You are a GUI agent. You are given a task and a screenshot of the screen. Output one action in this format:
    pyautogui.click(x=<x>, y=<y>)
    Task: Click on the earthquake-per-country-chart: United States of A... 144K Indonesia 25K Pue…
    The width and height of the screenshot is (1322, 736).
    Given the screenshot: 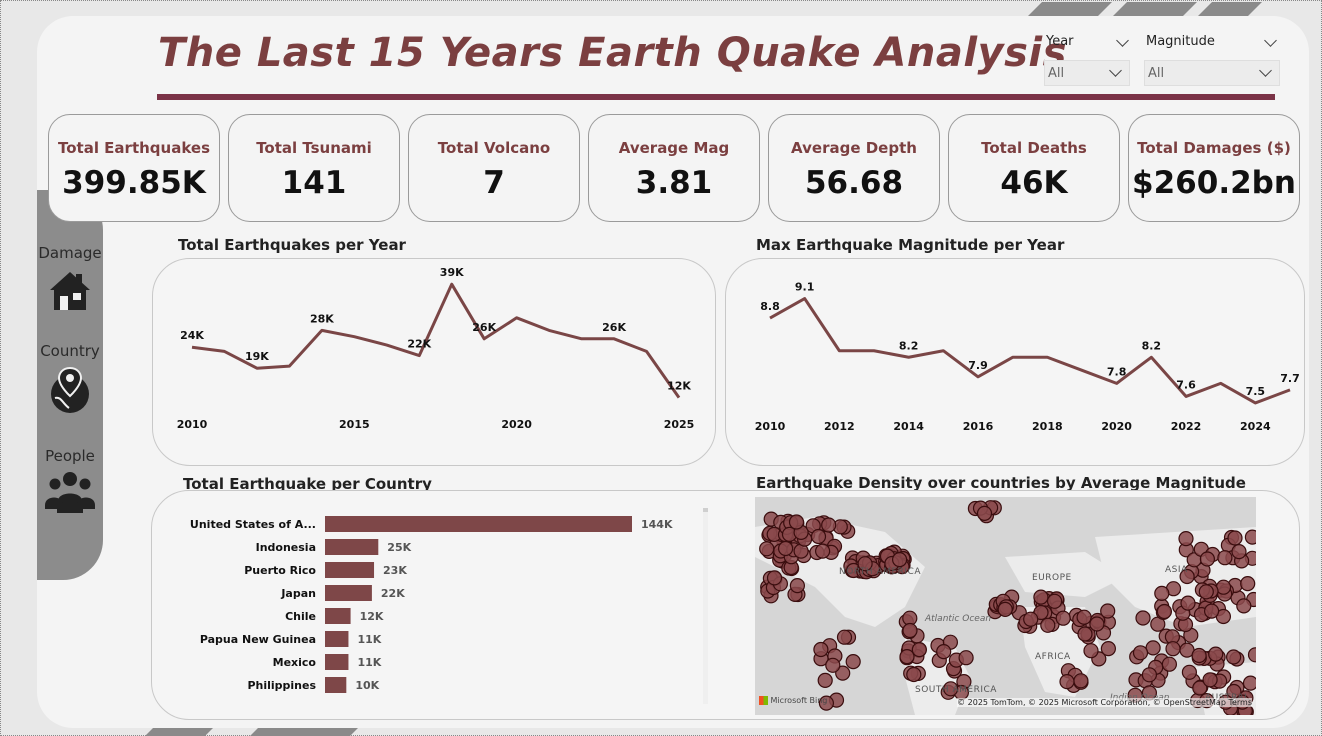 What is the action you would take?
    pyautogui.click(x=431, y=605)
    